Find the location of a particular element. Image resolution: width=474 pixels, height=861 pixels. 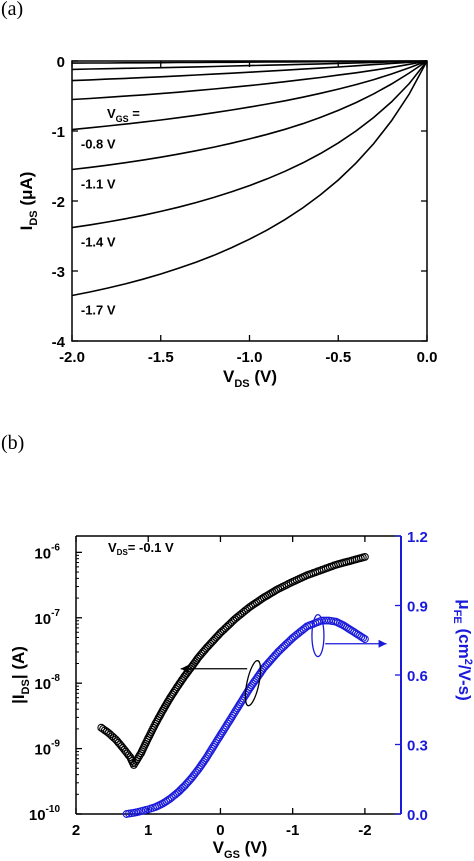

y-tick-left-label-b: 10⁻⁶ is located at coordinates (47, 552).